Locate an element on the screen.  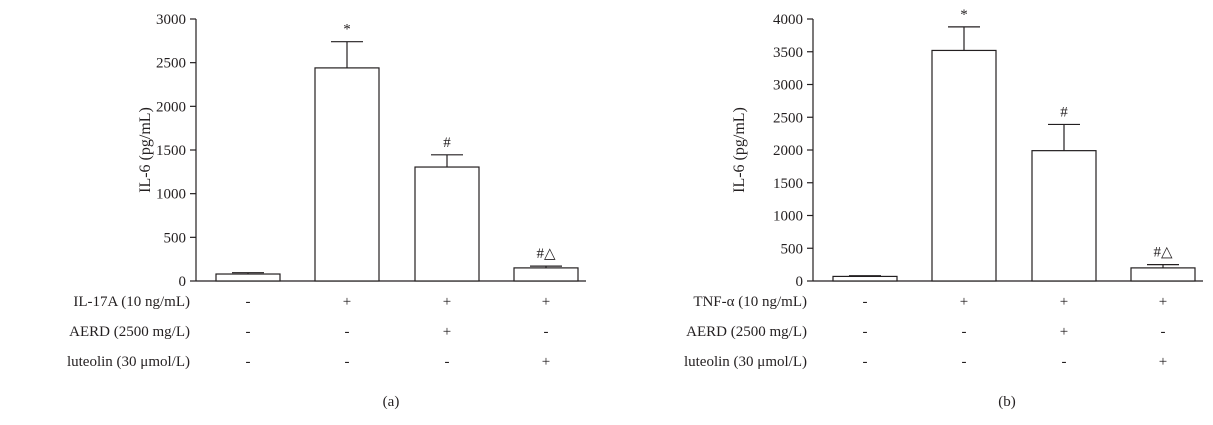
panel-caption: (b) is located at coordinates (1007, 402).